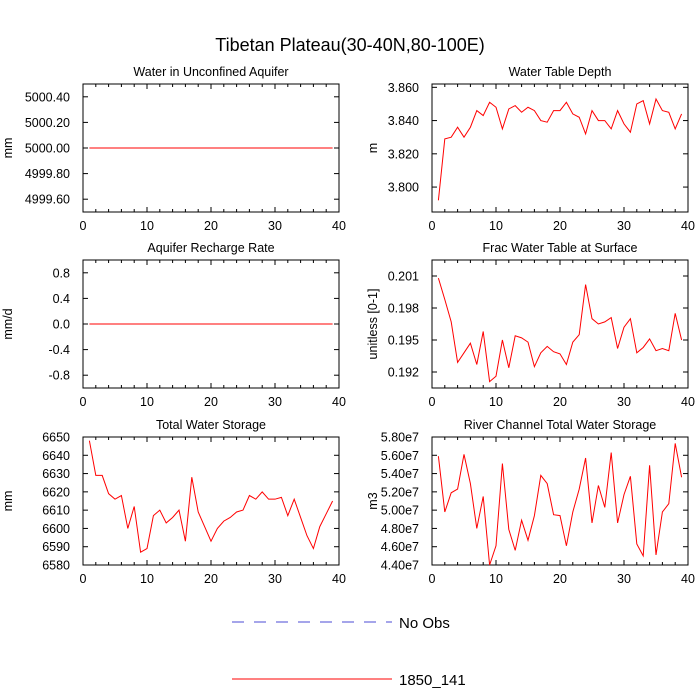 Image resolution: width=700 pixels, height=700 pixels. I want to click on y-axis-label: m3, so click(373, 500).